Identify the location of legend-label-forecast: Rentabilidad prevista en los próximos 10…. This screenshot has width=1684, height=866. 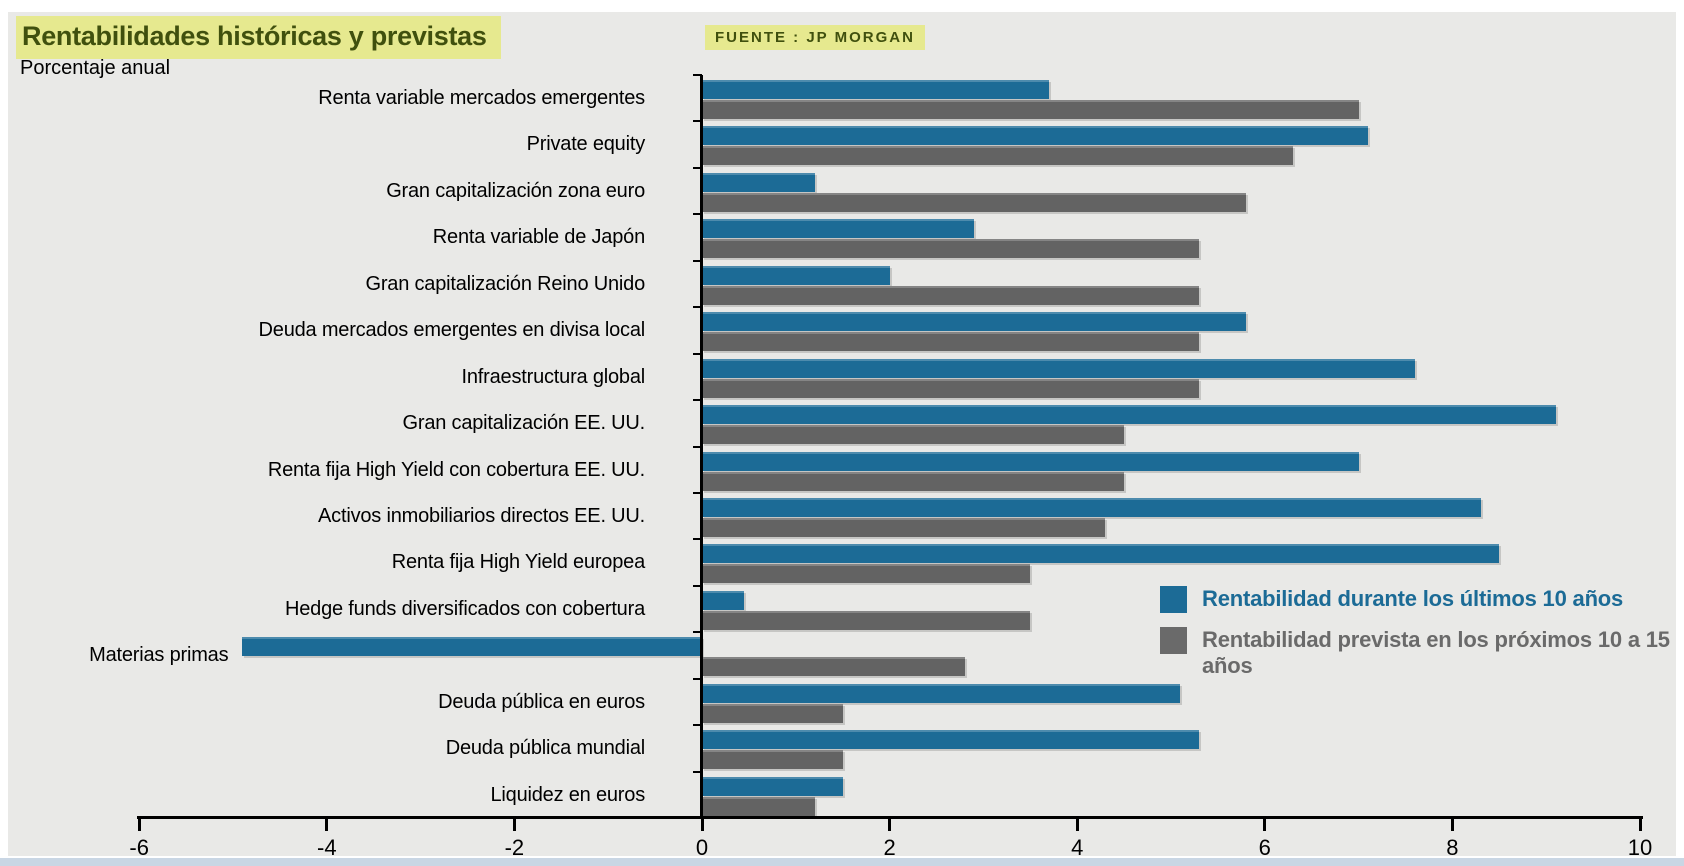
(1436, 652).